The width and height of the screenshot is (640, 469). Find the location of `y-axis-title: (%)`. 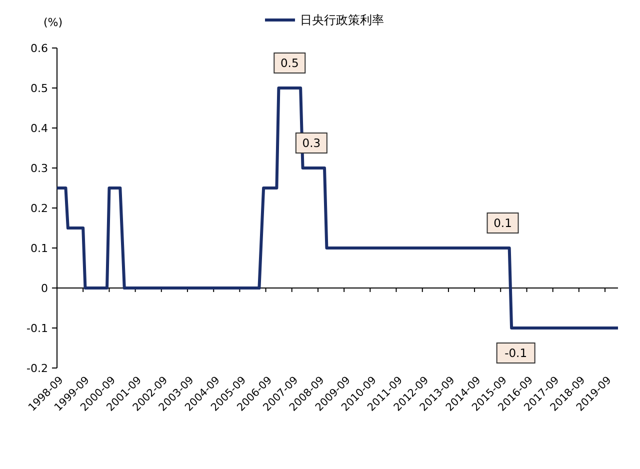

y-axis-title: (%) is located at coordinates (53, 22).